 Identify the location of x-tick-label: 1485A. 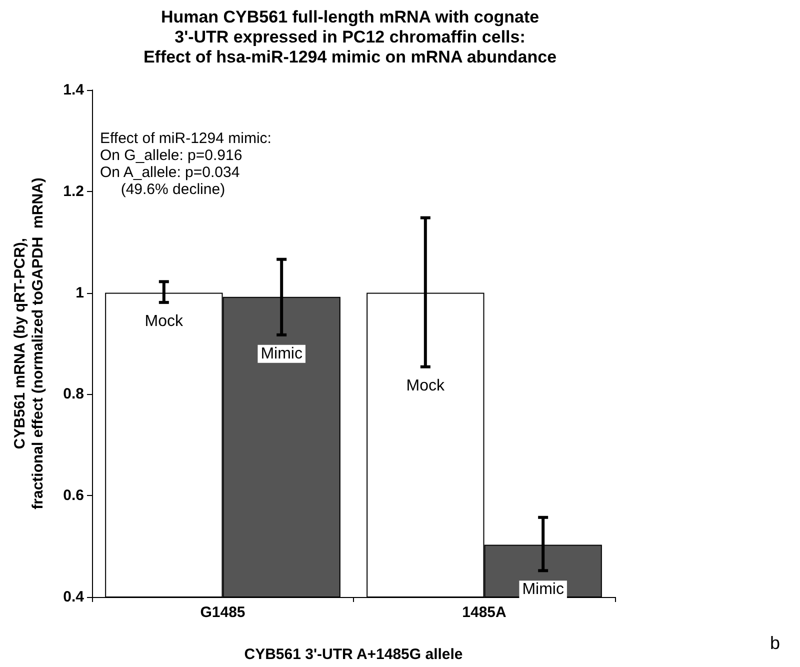
(484, 612).